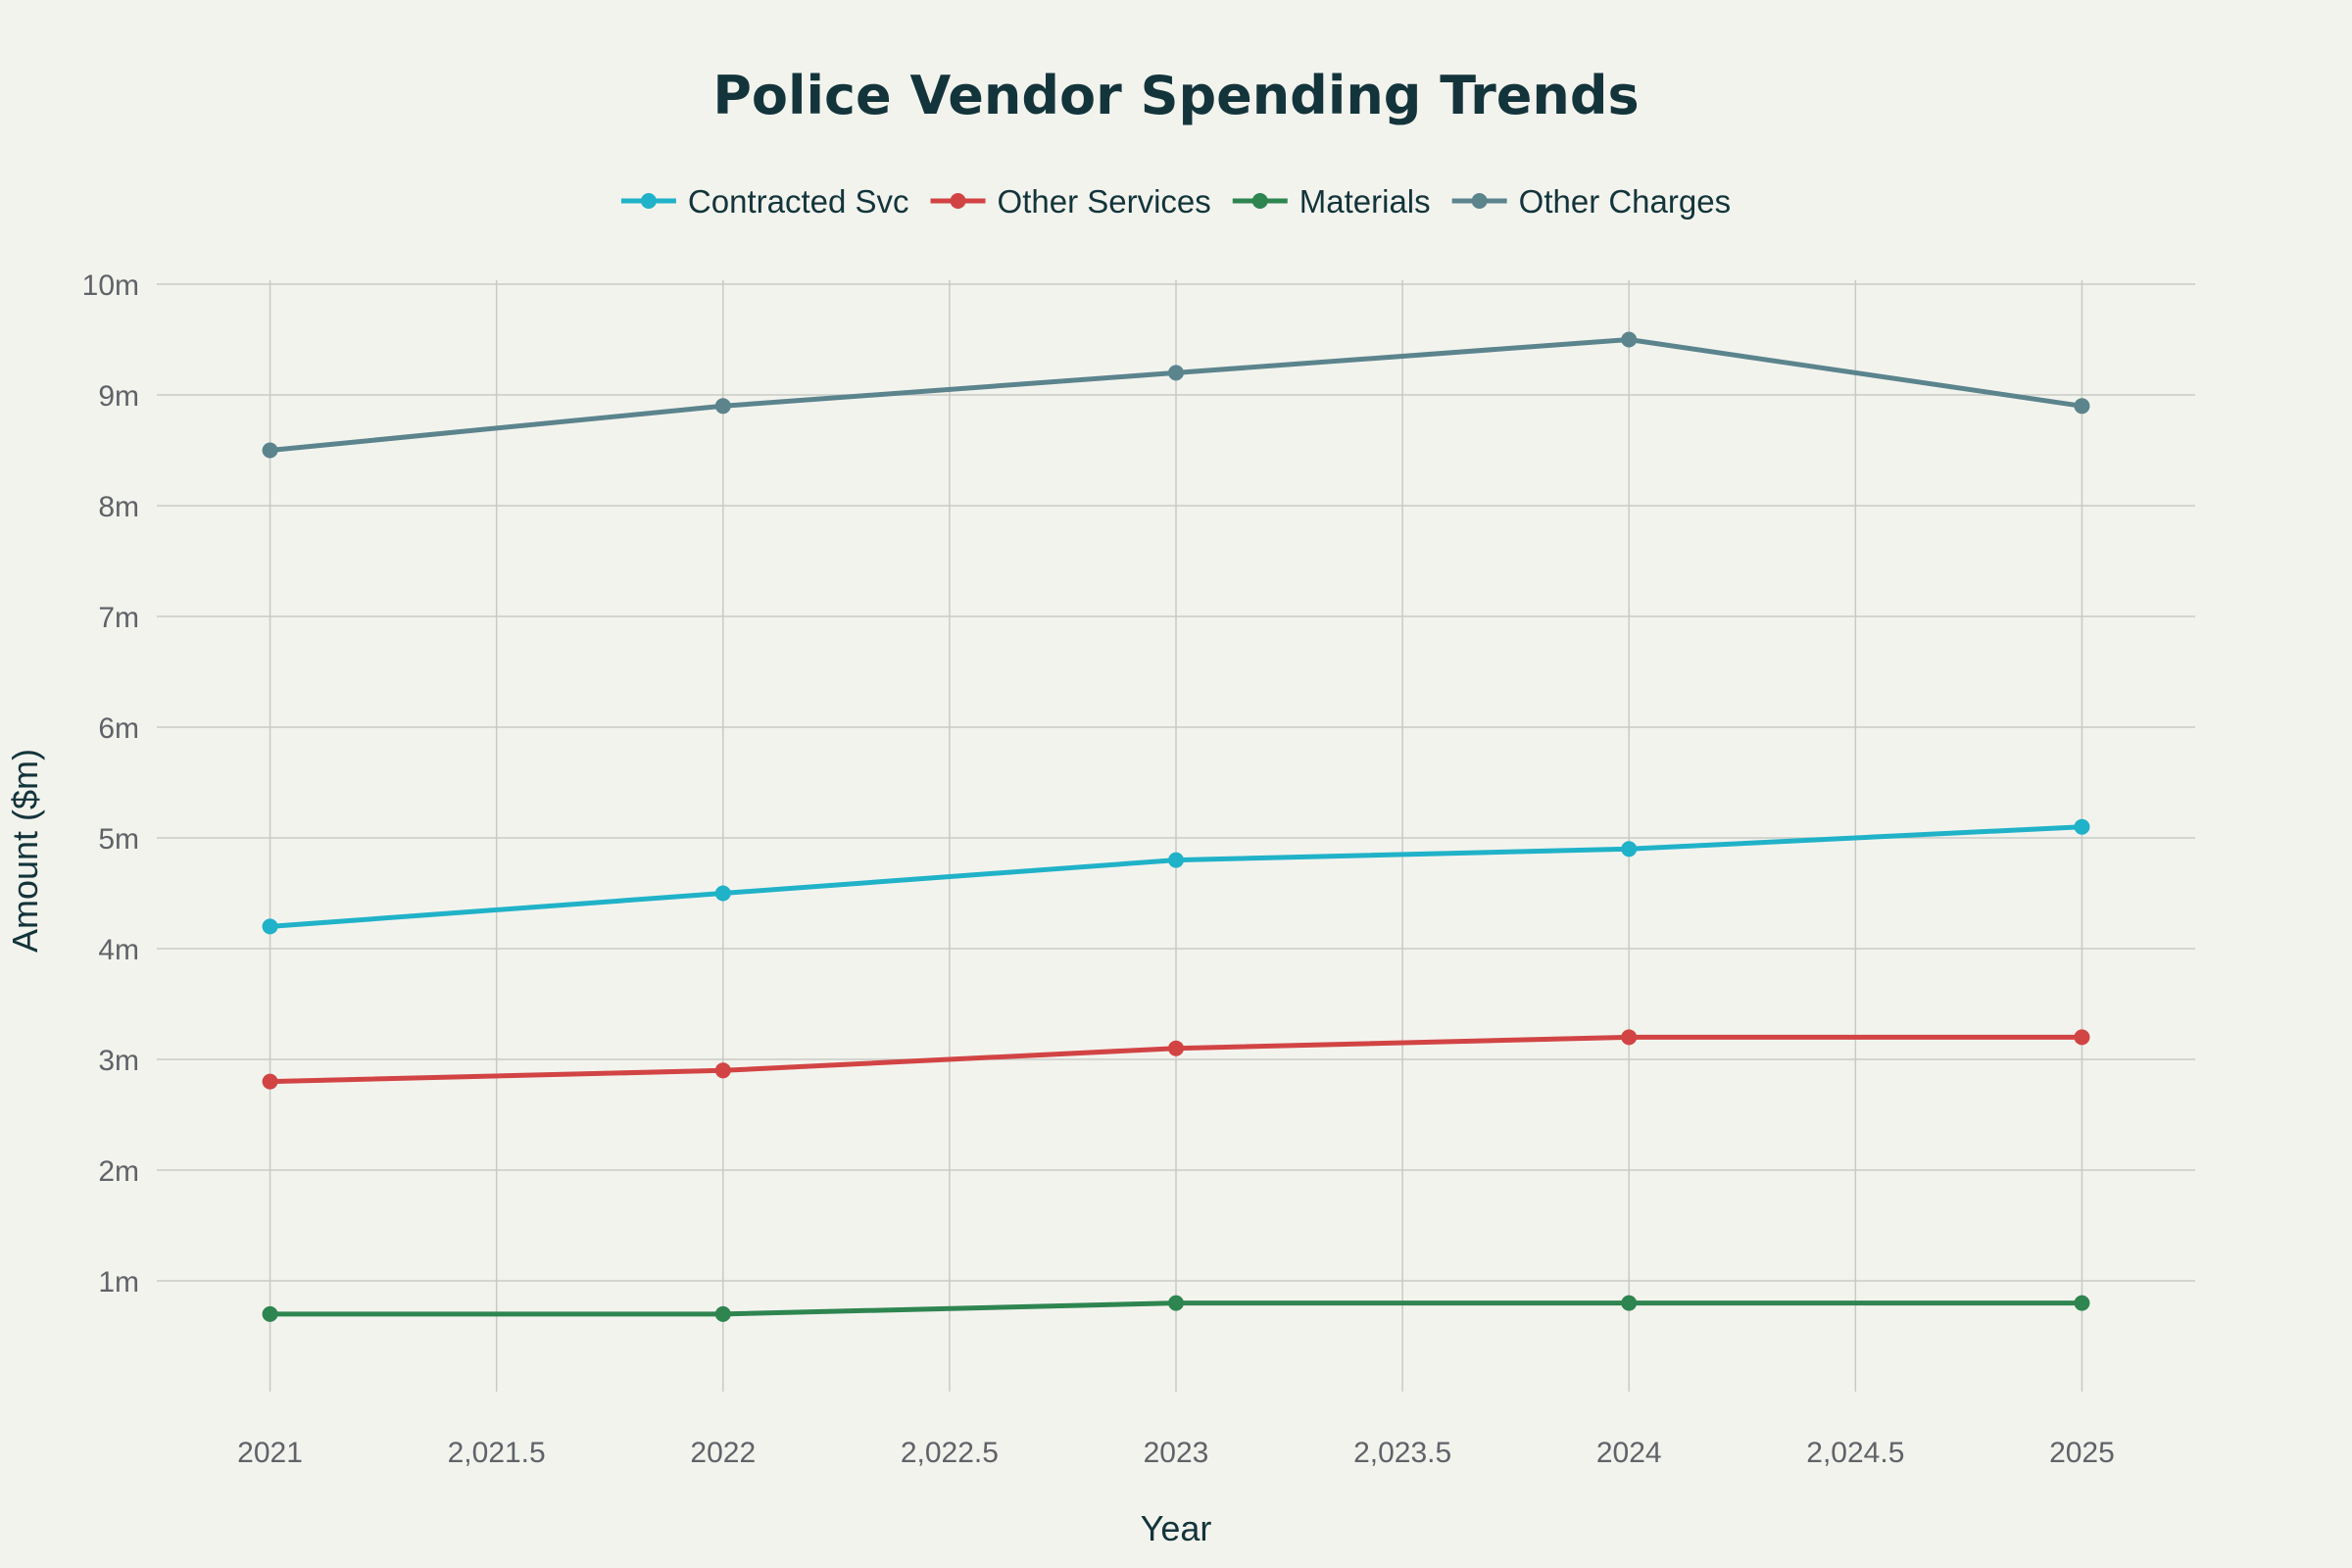  What do you see at coordinates (1176, 395) in the screenshot?
I see `series-other-charges` at bounding box center [1176, 395].